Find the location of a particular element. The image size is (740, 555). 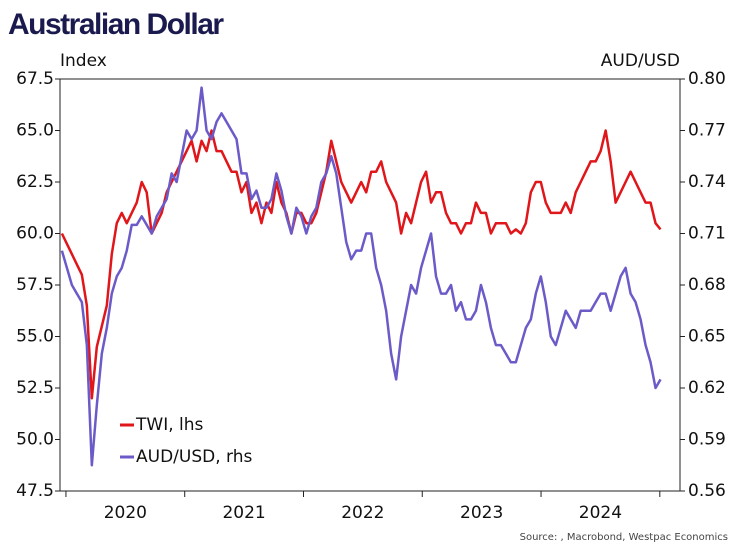

y-tick-label: 67.5 is located at coordinates (35, 79).